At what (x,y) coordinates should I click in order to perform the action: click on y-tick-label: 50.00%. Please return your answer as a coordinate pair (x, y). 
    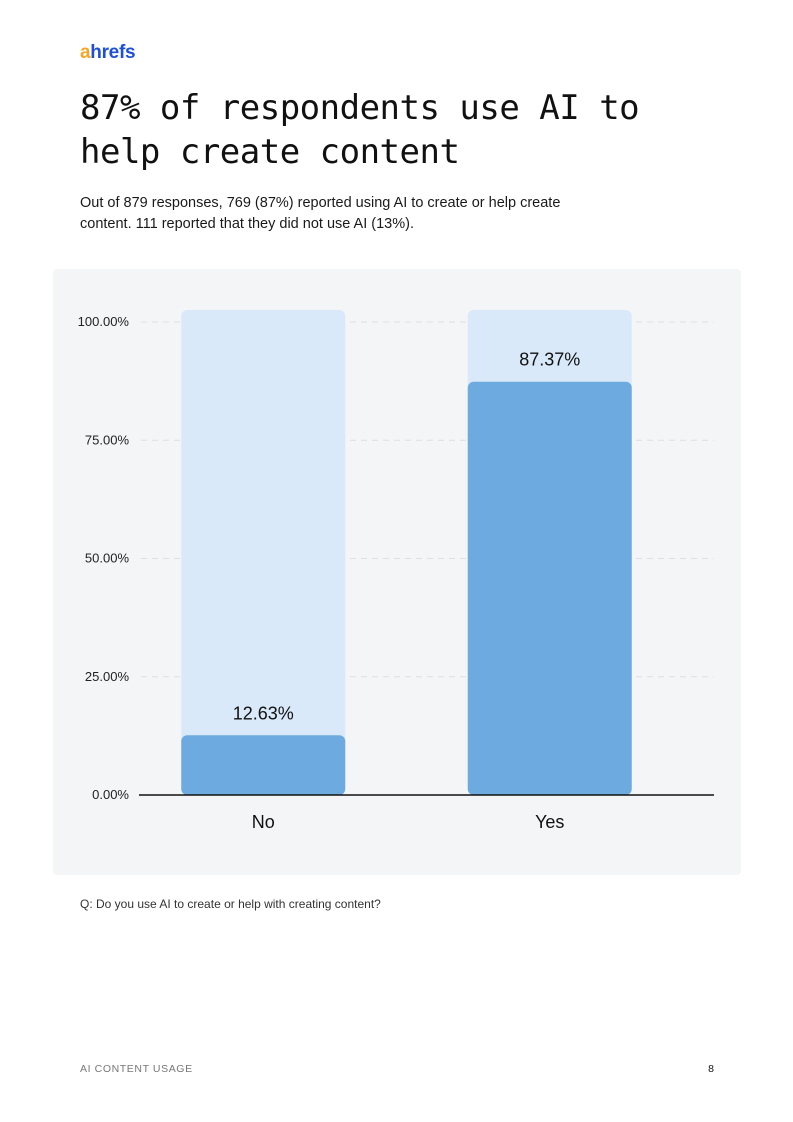
    Looking at the image, I should click on (107, 558).